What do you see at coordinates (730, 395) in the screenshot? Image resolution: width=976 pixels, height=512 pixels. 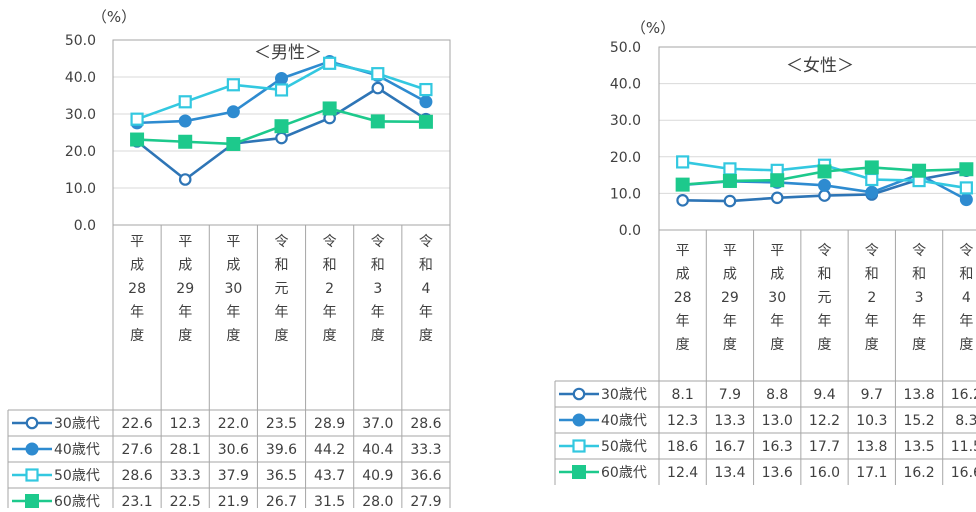 I see `data-label: 7.9` at bounding box center [730, 395].